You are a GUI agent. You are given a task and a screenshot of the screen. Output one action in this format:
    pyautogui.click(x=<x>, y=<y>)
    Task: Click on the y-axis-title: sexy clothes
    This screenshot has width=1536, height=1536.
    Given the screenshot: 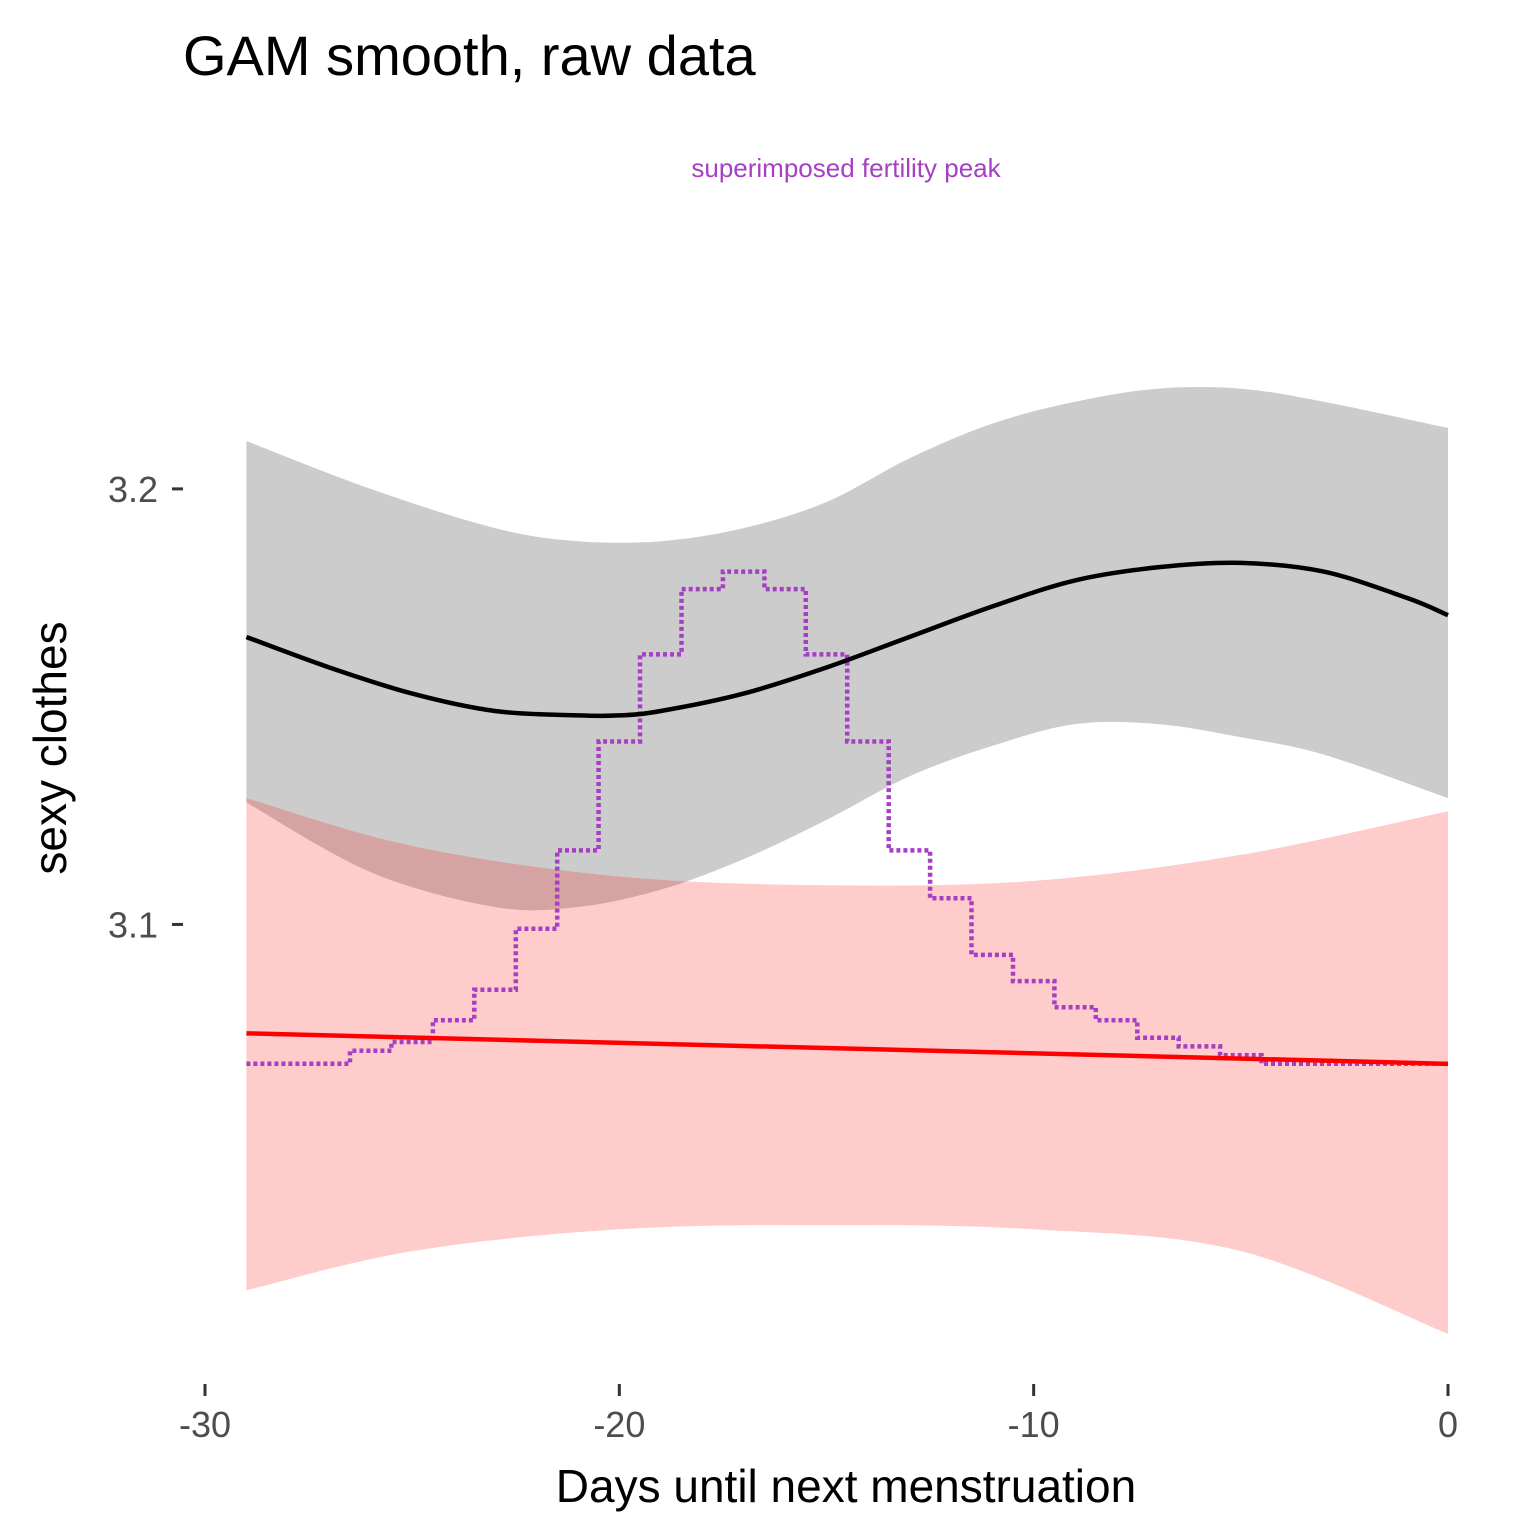 What is the action you would take?
    pyautogui.click(x=50, y=747)
    